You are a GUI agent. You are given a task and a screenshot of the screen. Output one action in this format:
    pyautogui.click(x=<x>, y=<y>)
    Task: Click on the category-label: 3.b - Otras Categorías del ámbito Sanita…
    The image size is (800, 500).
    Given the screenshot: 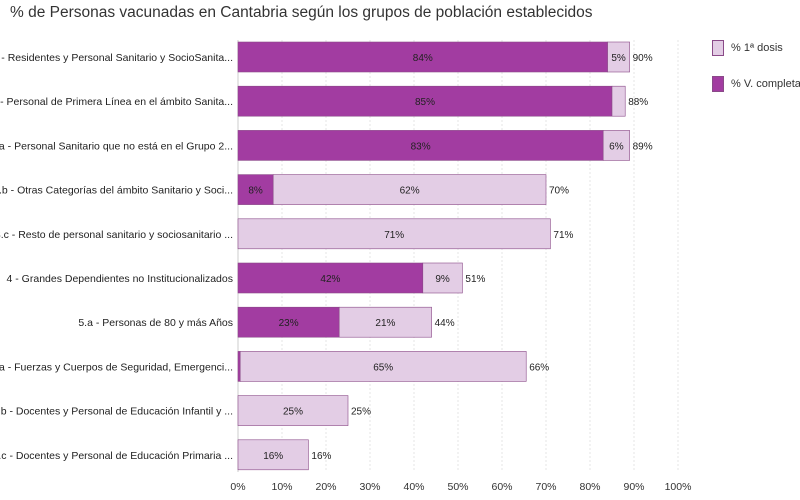 What is the action you would take?
    pyautogui.click(x=116, y=191)
    